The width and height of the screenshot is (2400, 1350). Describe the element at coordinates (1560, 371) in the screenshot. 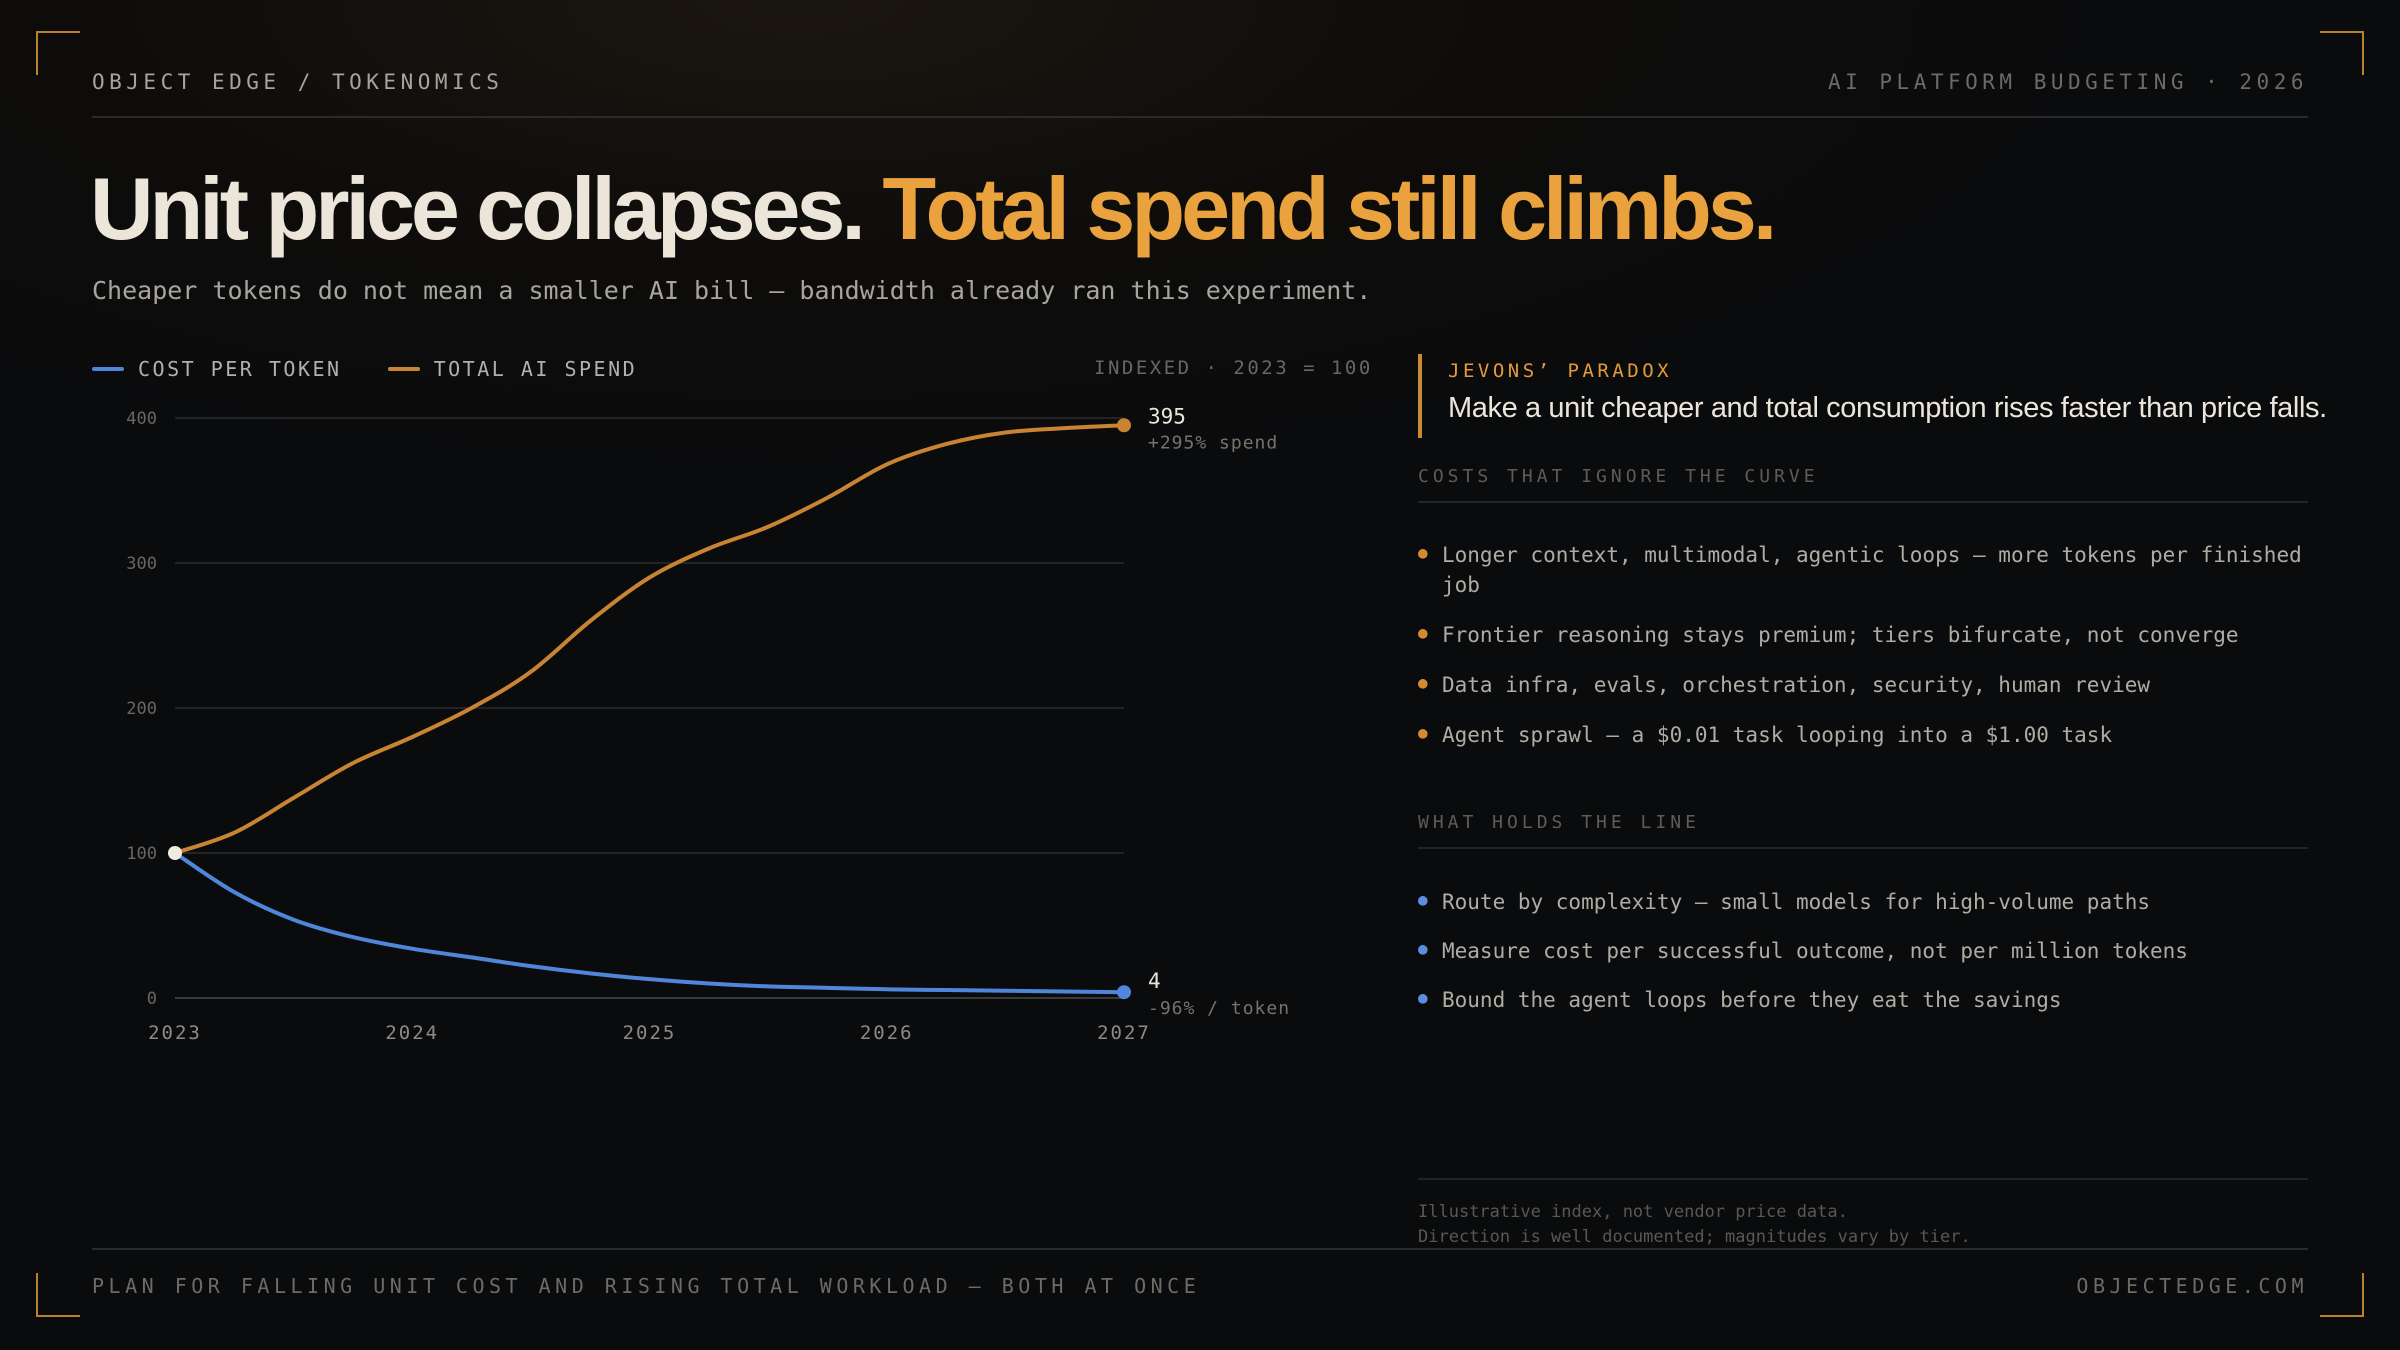

I see `paradox-kicker: JEVONS’ PARADOX` at that location.